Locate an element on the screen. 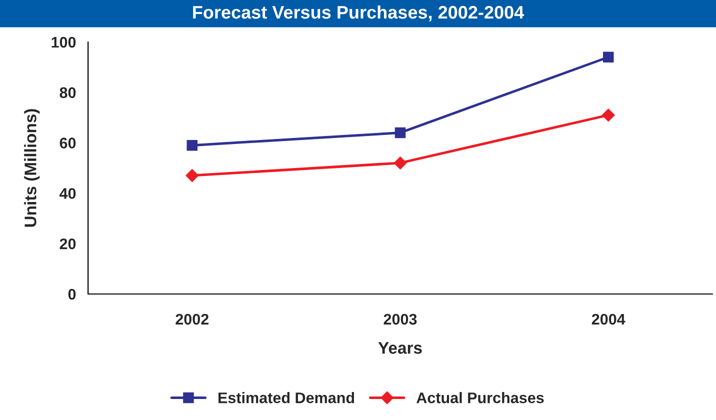  legend-label: Estimated Demand is located at coordinates (286, 398).